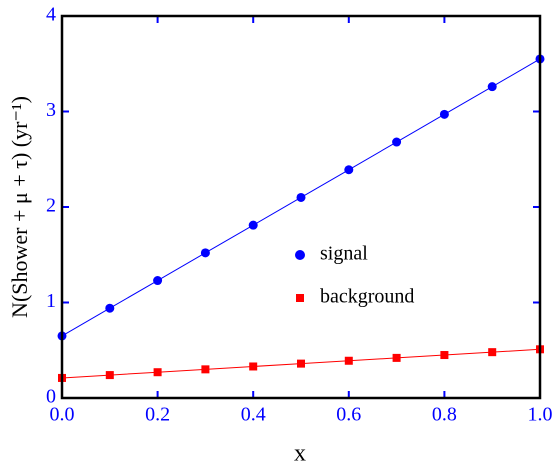 The width and height of the screenshot is (556, 470). I want to click on x-tick-label: 0.2, so click(157, 415).